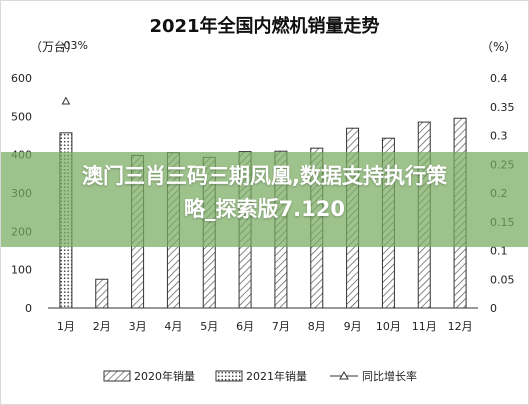 This screenshot has height=405, width=529. What do you see at coordinates (117, 376) in the screenshot?
I see `legend-swatch-2020` at bounding box center [117, 376].